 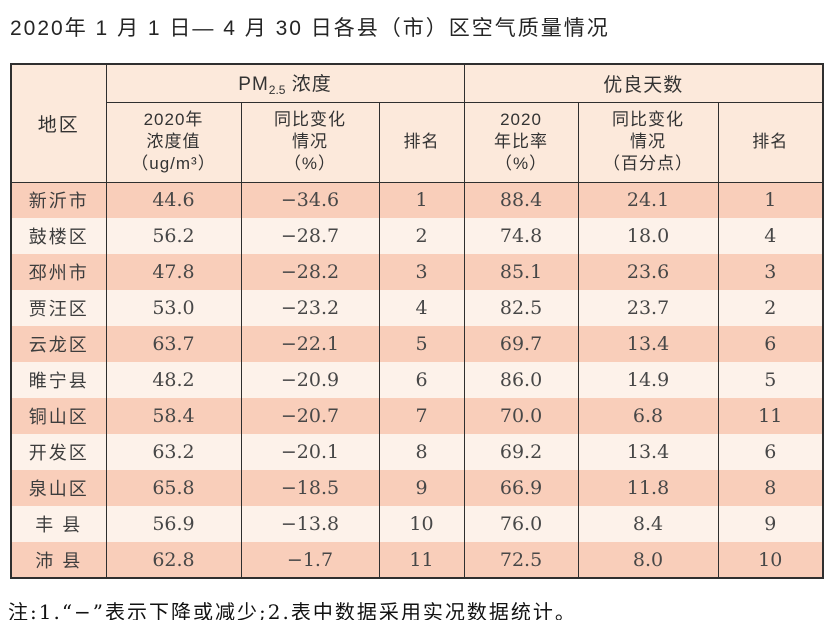 I want to click on table-row: 云龙区 63.7 −22.1 5 69.7 13.4 6, so click(x=417, y=344).